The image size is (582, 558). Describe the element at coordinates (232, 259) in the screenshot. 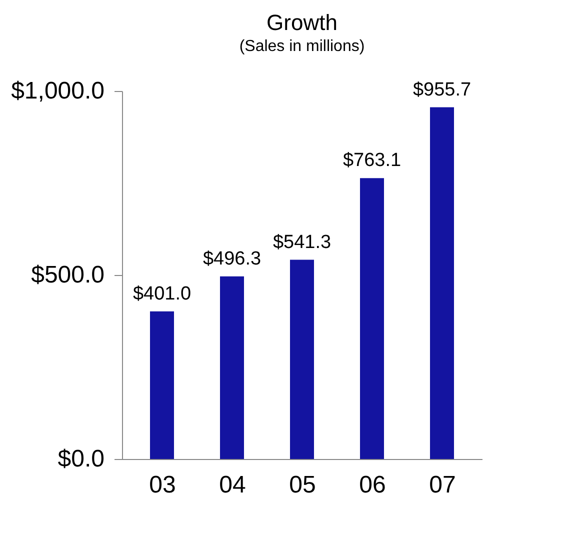

I see `data-label: $496.3` at that location.